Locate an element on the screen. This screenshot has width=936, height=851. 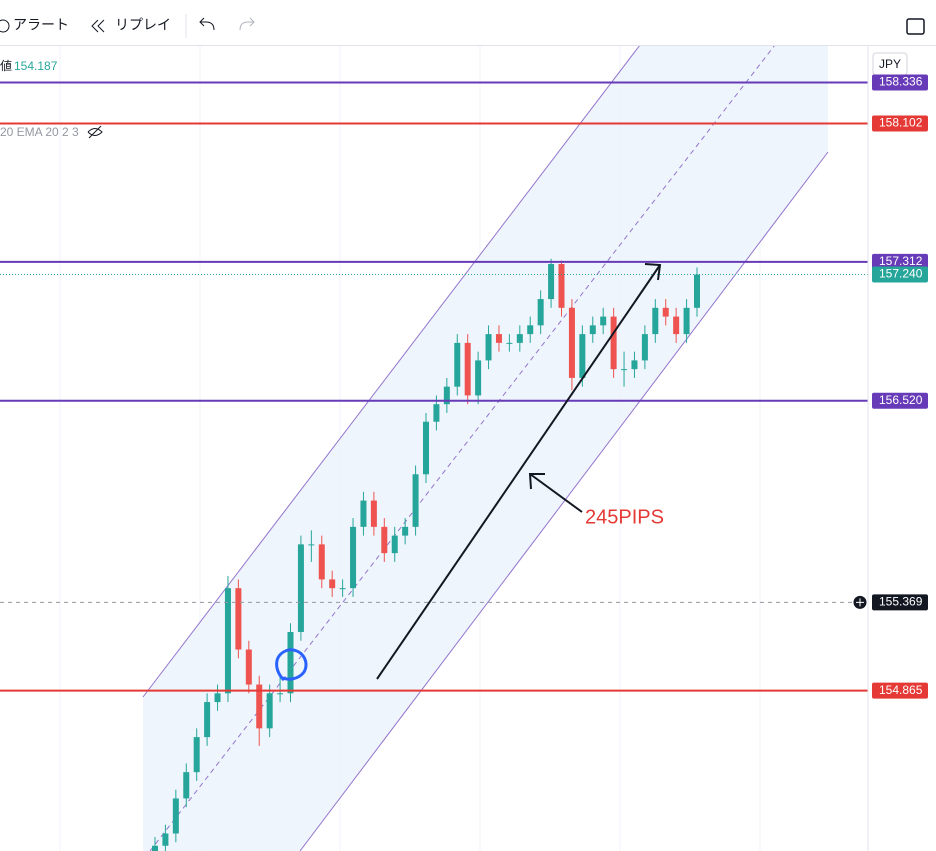
add-alert-plus is located at coordinates (860, 602).